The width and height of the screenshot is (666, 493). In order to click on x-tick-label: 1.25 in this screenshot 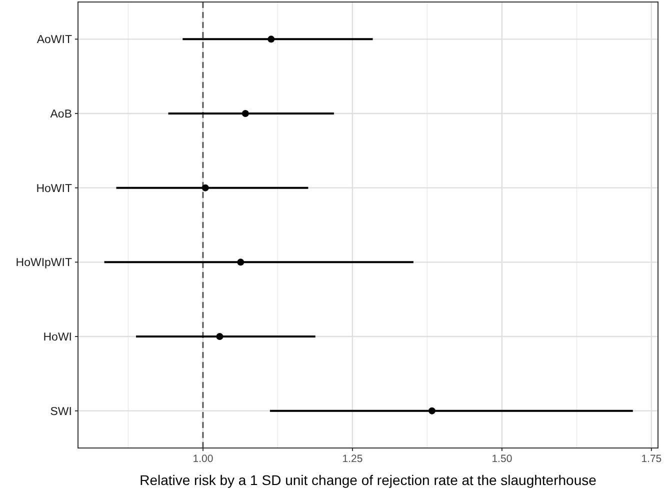, I will do `click(352, 459)`.